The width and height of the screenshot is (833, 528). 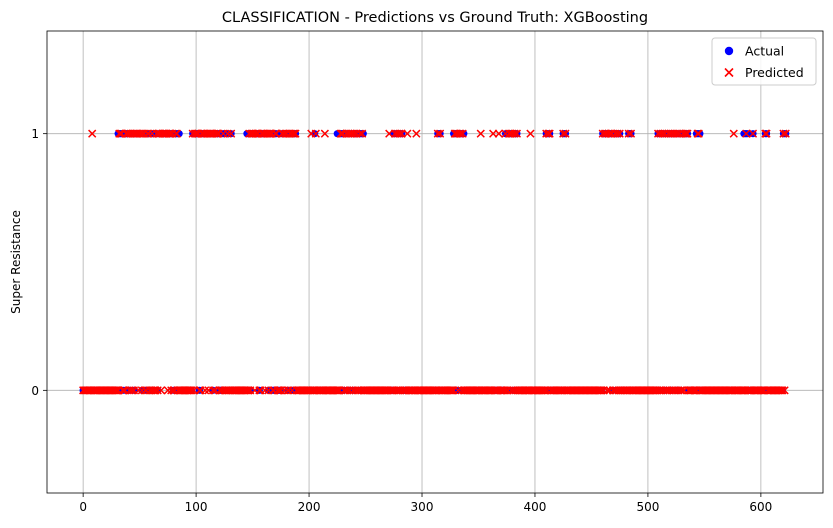 What do you see at coordinates (729, 51) in the screenshot?
I see `legend-marker-actual` at bounding box center [729, 51].